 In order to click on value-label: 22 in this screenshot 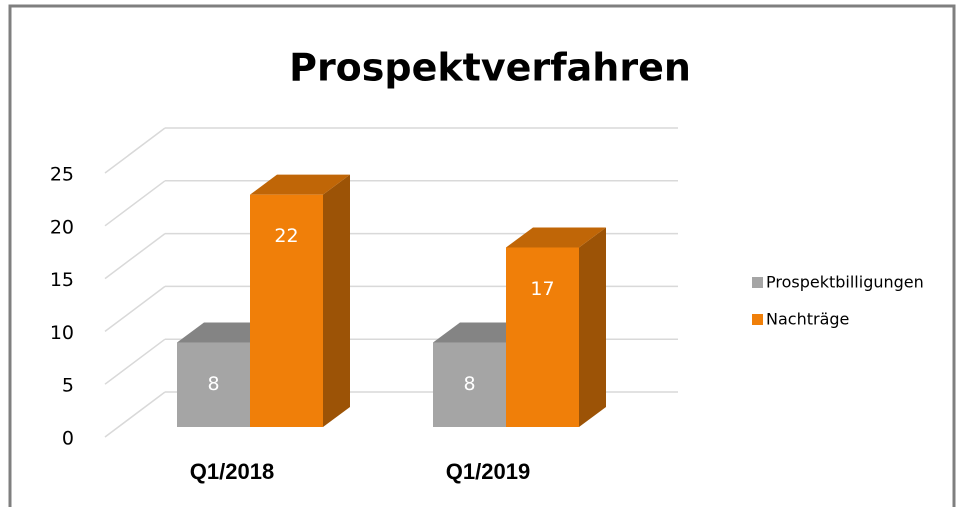, I will do `click(286, 236)`.